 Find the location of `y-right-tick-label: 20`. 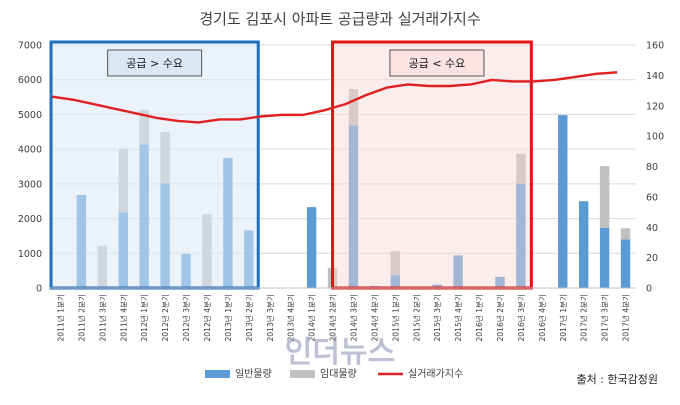

y-right-tick-label: 20 is located at coordinates (652, 258).